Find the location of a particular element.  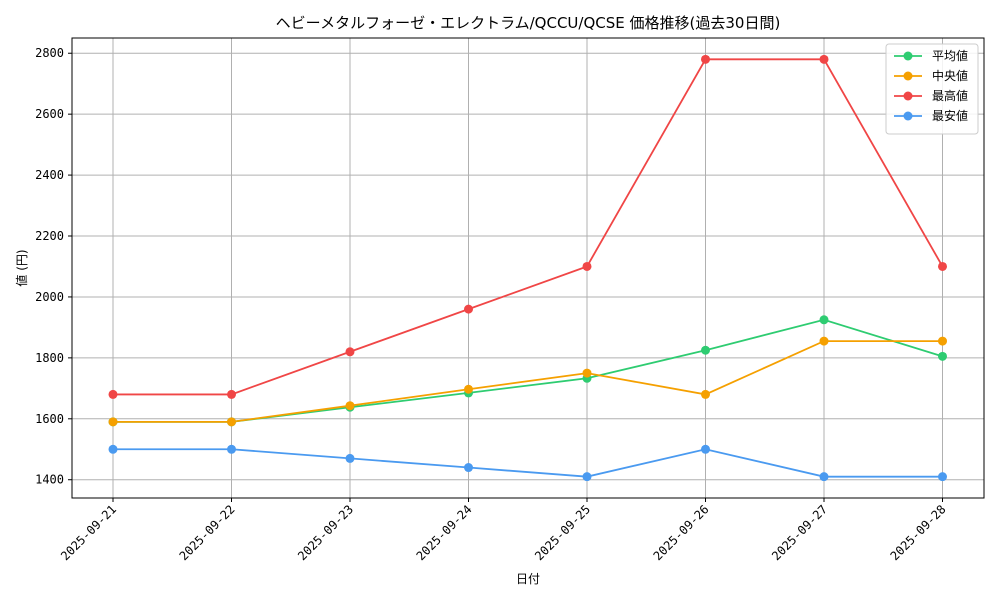

y-tick-label: 1400 is located at coordinates (49, 480).